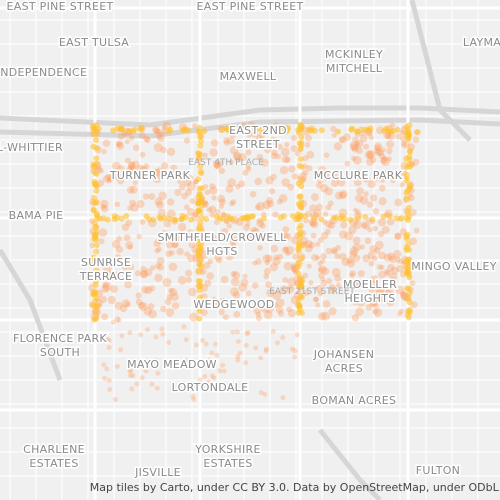 The image size is (500, 500). What do you see at coordinates (172, 364) in the screenshot?
I see `place-label: MAYO MEADOW` at bounding box center [172, 364].